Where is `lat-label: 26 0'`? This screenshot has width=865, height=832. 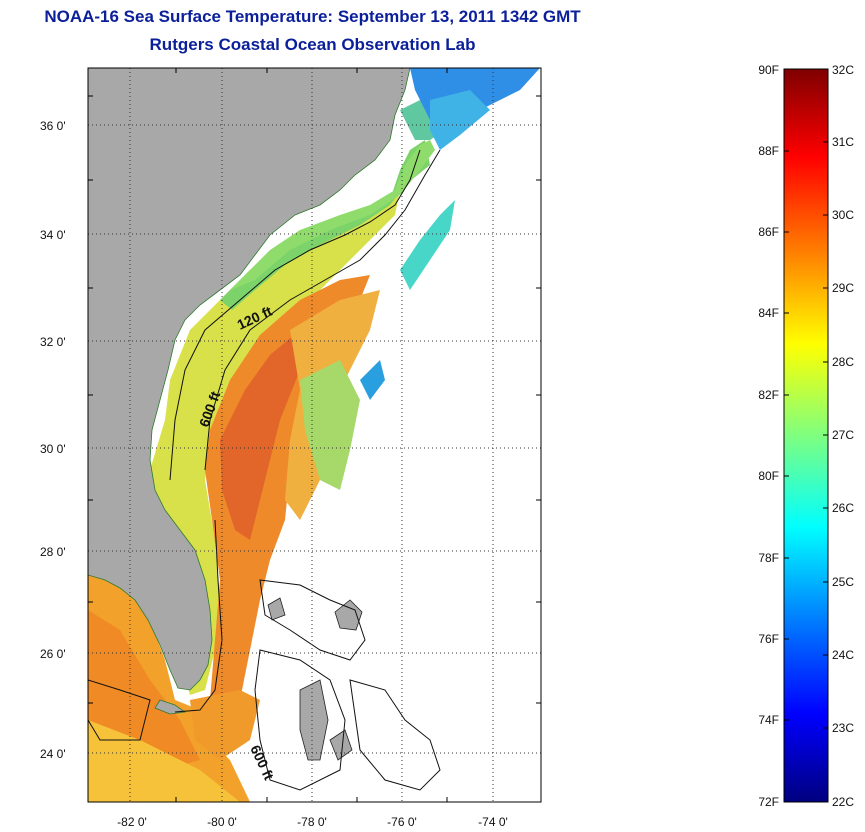 lat-label: 26 0' is located at coordinates (53, 654).